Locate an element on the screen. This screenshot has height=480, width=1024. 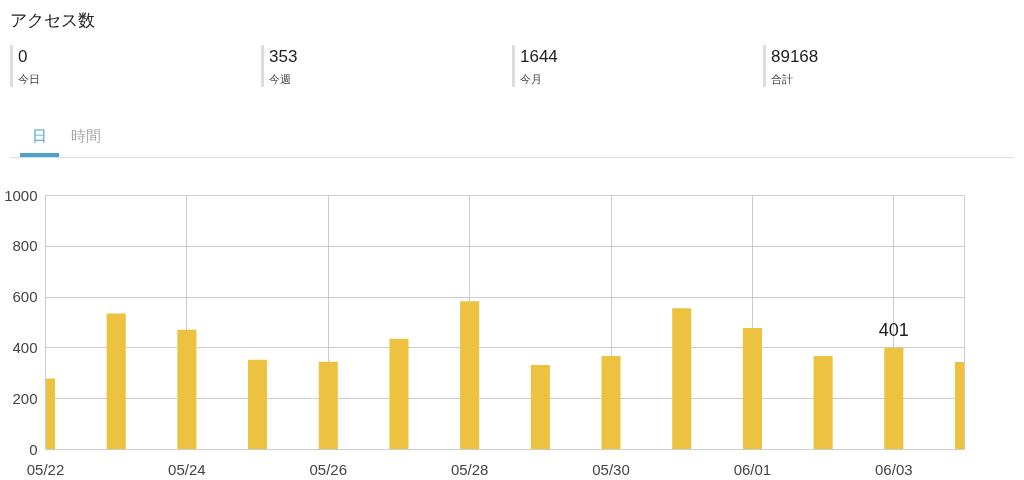
text: 時間 is located at coordinates (86, 136).